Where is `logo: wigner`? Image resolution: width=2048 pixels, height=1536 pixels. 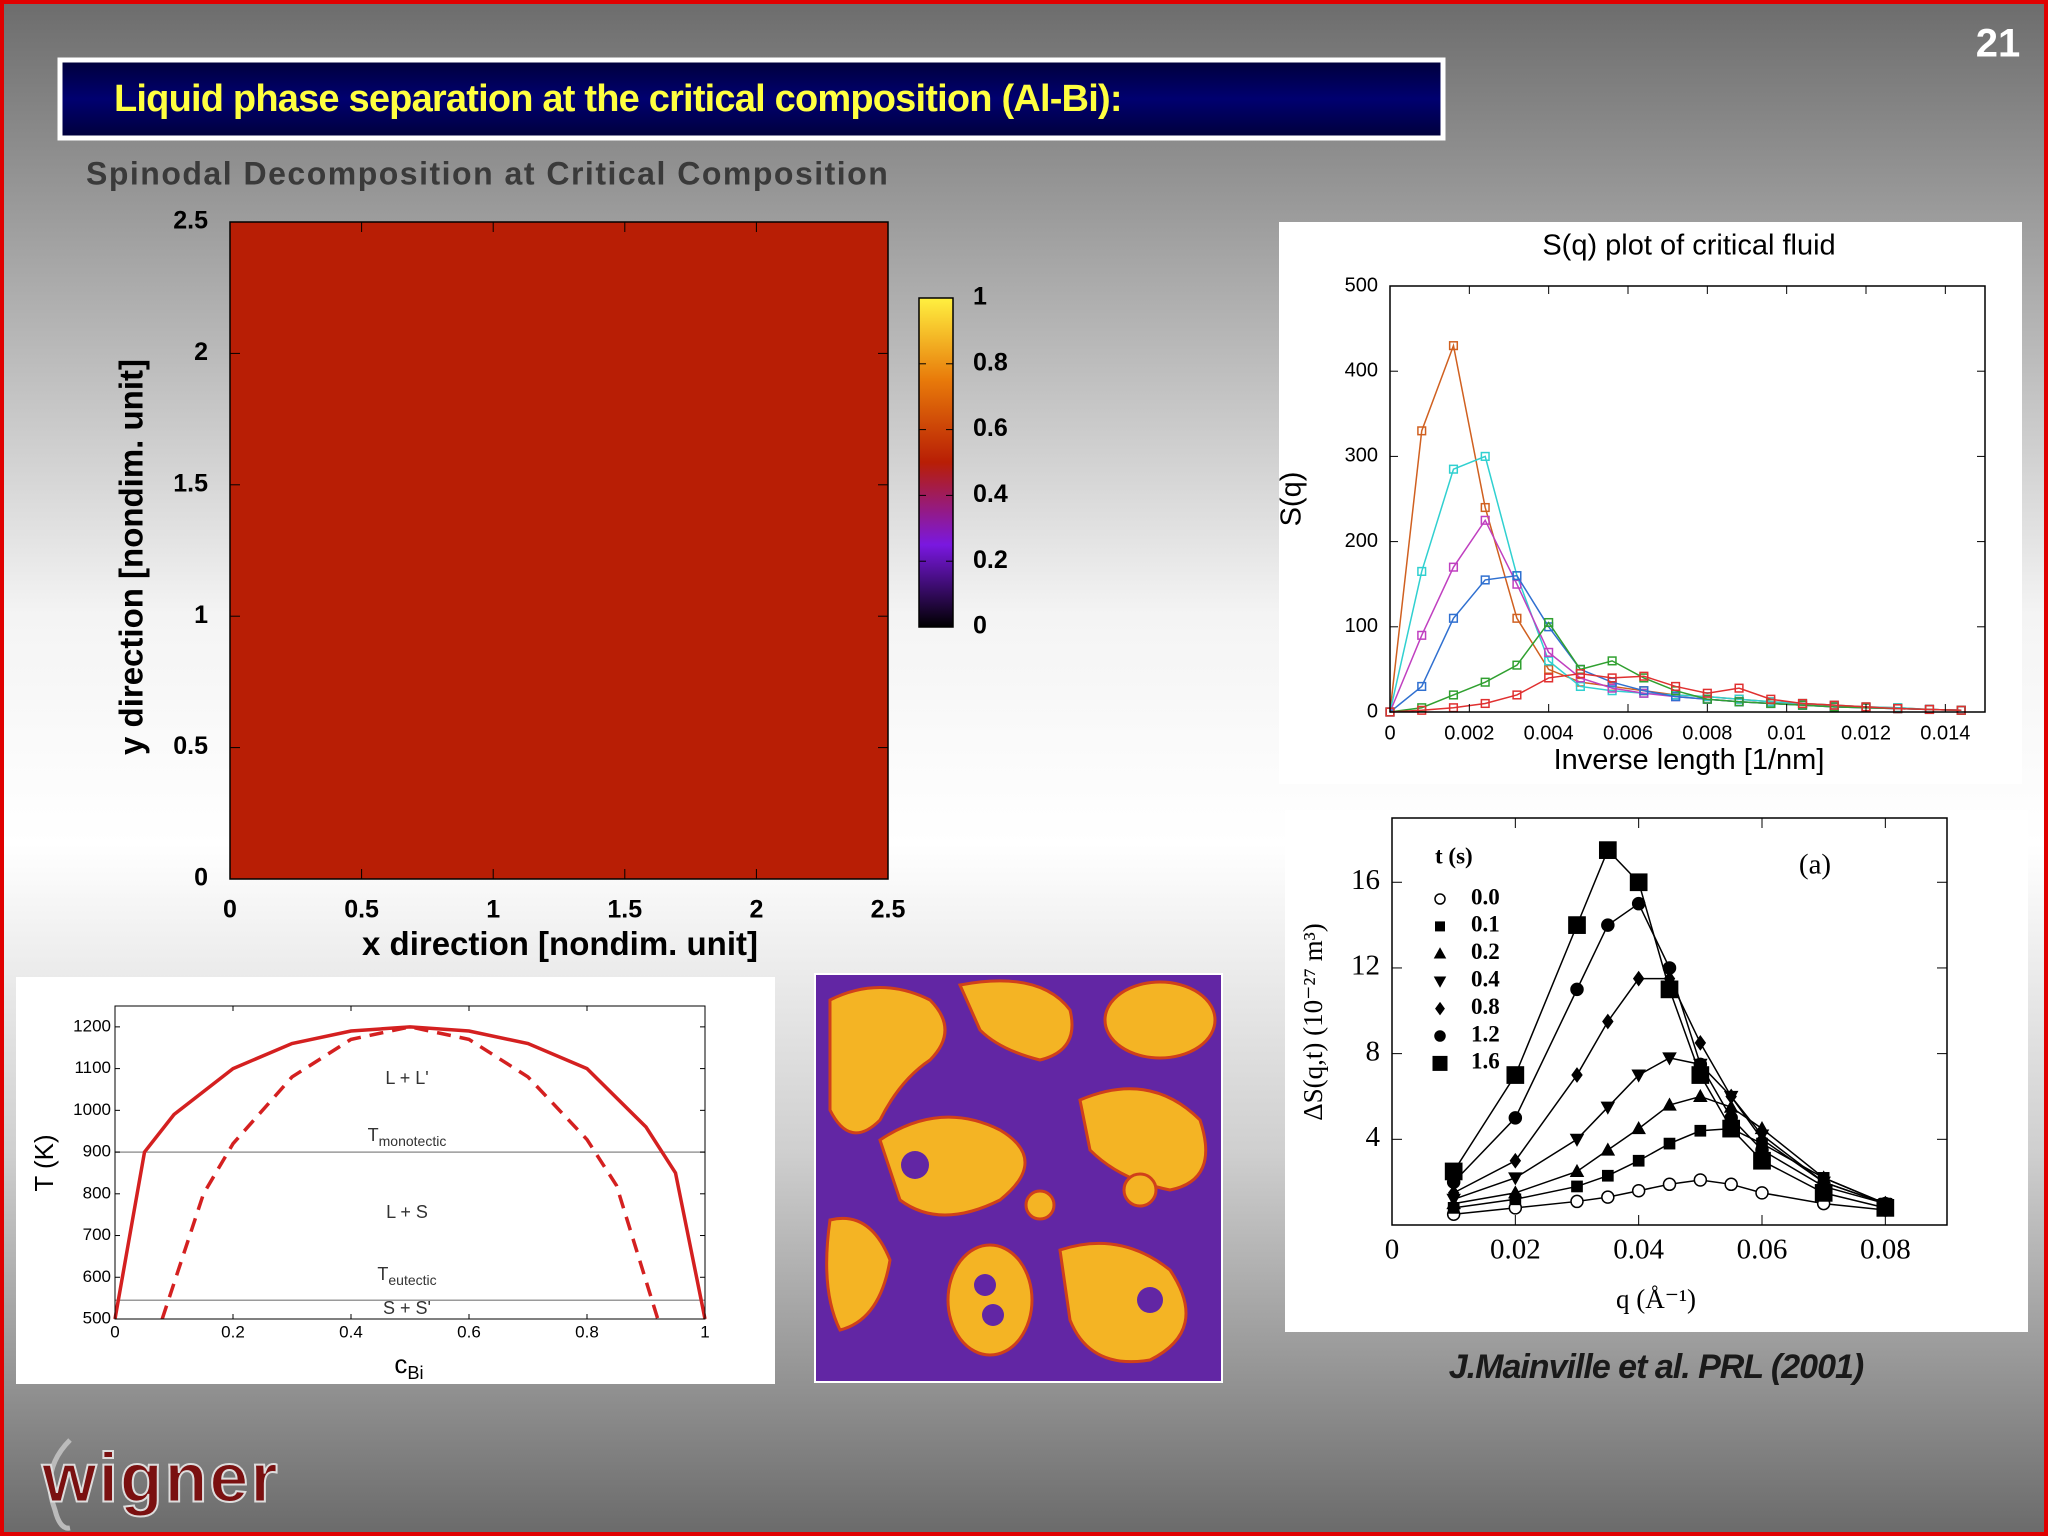
logo: wigner is located at coordinates (160, 1484).